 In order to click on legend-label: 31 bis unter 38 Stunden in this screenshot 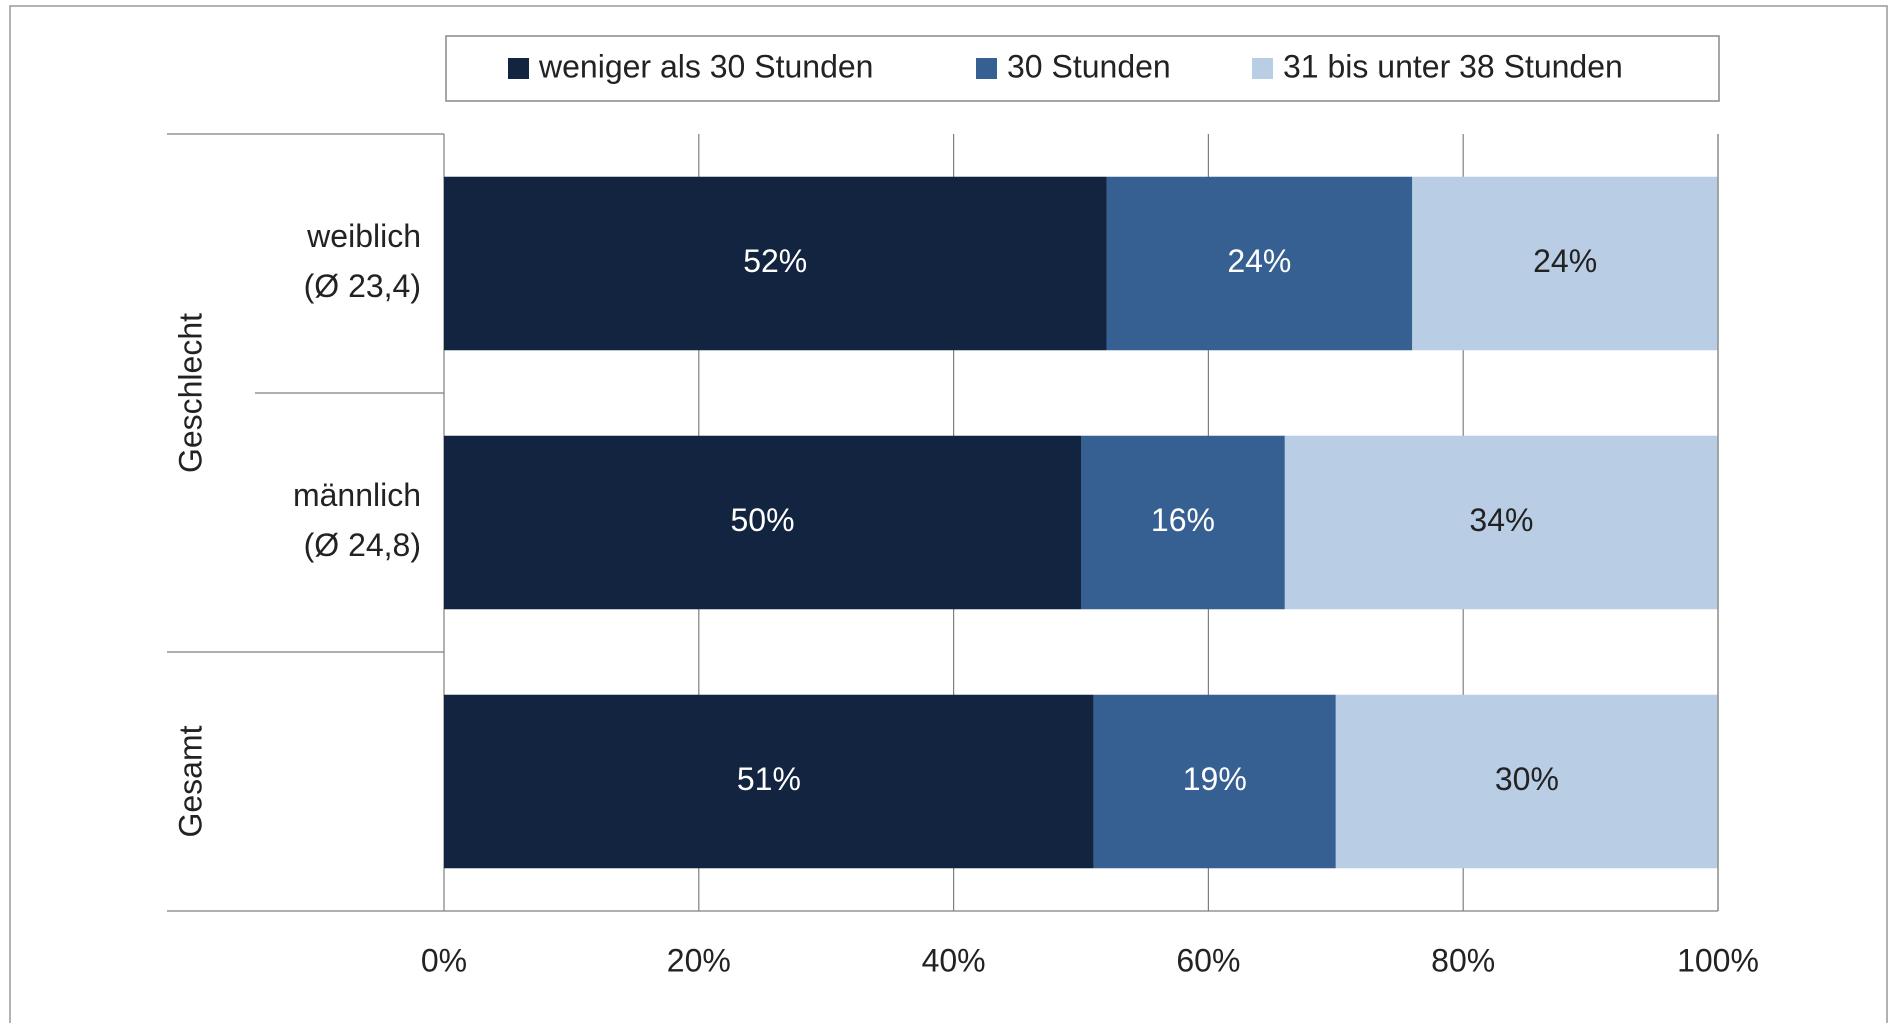, I will do `click(1453, 66)`.